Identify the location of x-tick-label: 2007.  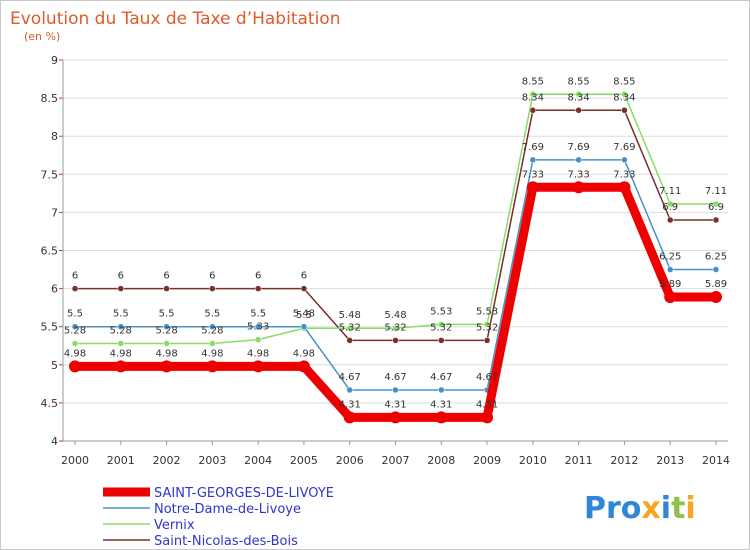
(396, 460).